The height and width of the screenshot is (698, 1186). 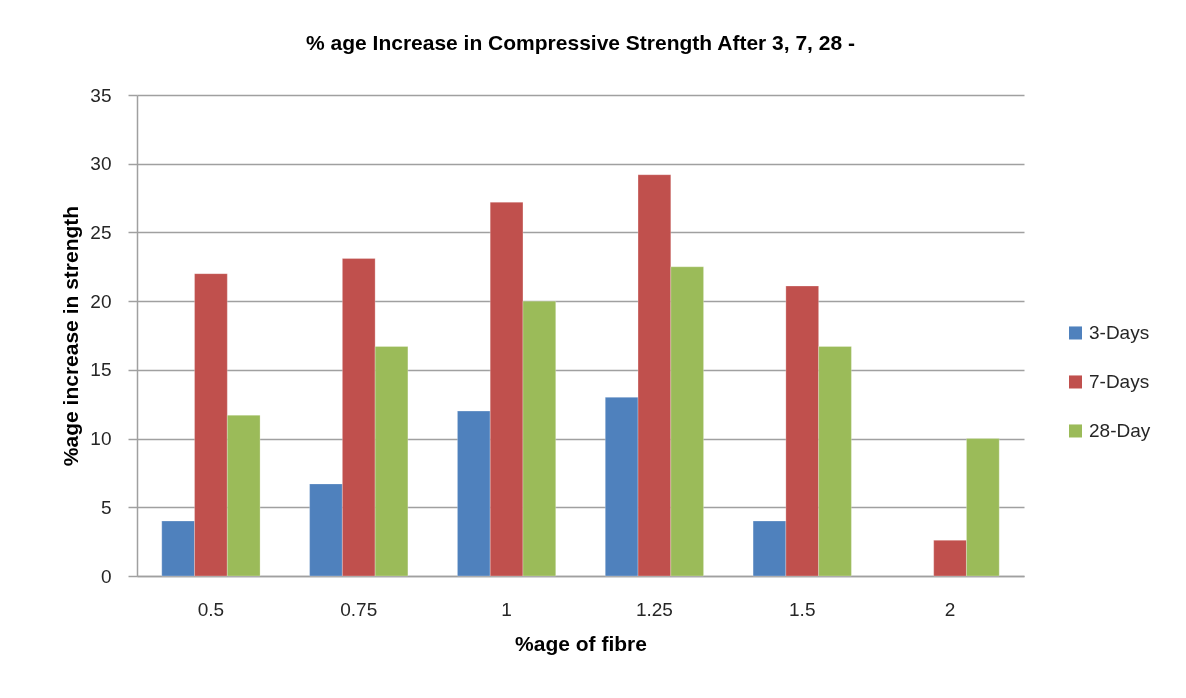 What do you see at coordinates (106, 576) in the screenshot?
I see `y-tick-label: 0` at bounding box center [106, 576].